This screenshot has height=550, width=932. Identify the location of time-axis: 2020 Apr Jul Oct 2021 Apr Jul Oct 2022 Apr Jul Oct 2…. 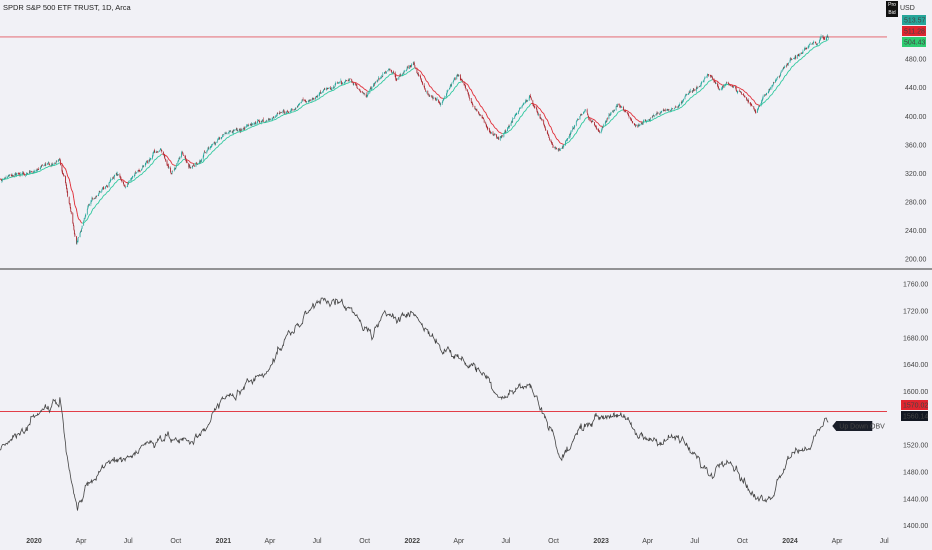
(457, 541).